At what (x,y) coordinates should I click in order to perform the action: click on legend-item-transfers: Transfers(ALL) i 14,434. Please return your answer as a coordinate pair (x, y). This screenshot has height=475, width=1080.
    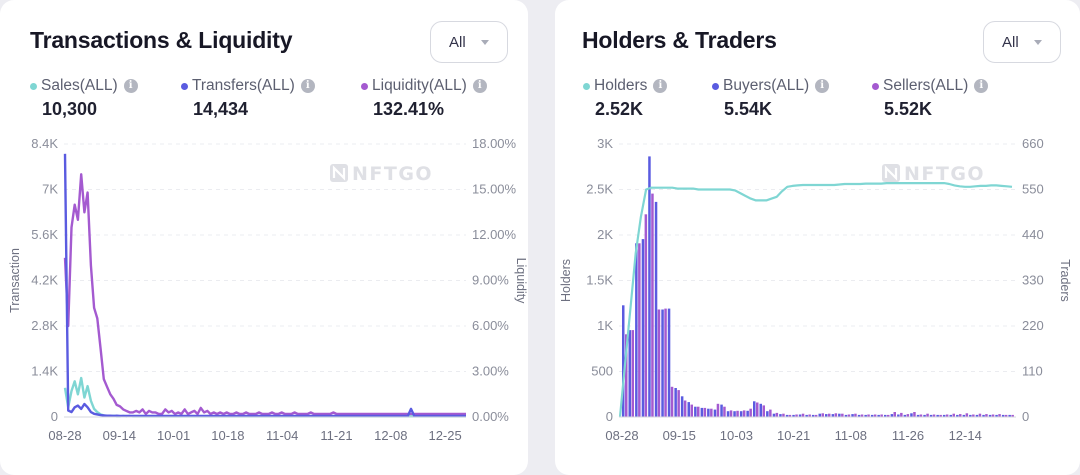
    Looking at the image, I should click on (248, 98).